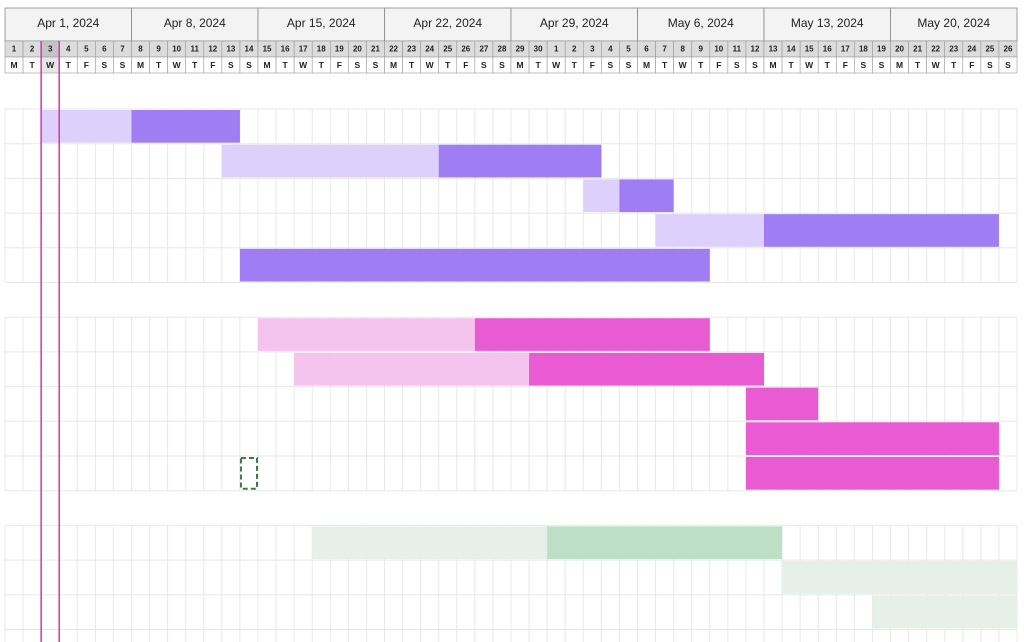 The width and height of the screenshot is (1024, 642). Describe the element at coordinates (917, 49) in the screenshot. I see `day-number: 21` at that location.